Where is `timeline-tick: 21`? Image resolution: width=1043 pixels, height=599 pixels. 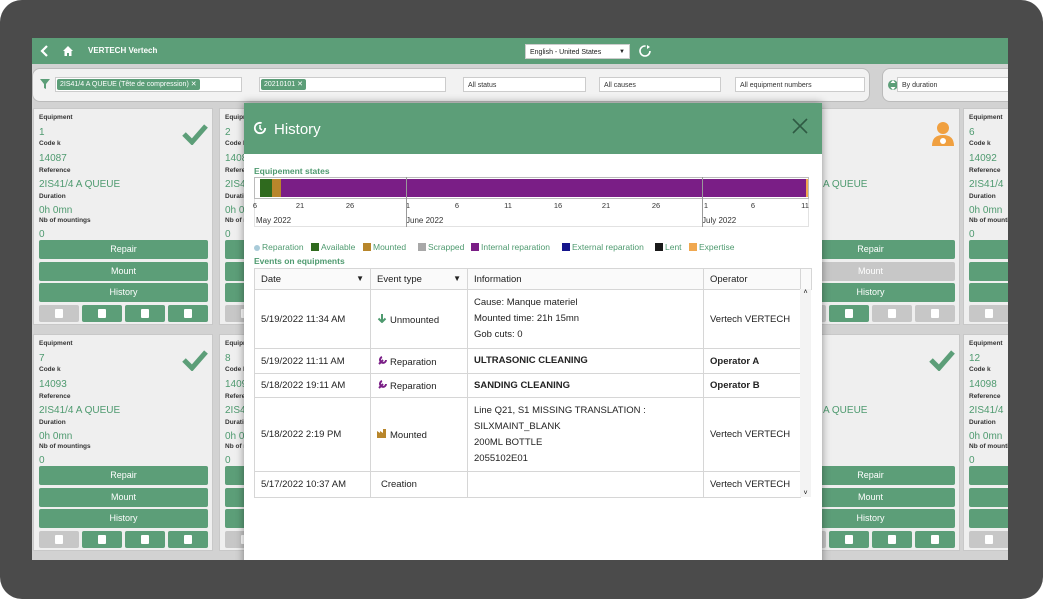 timeline-tick: 21 is located at coordinates (300, 205).